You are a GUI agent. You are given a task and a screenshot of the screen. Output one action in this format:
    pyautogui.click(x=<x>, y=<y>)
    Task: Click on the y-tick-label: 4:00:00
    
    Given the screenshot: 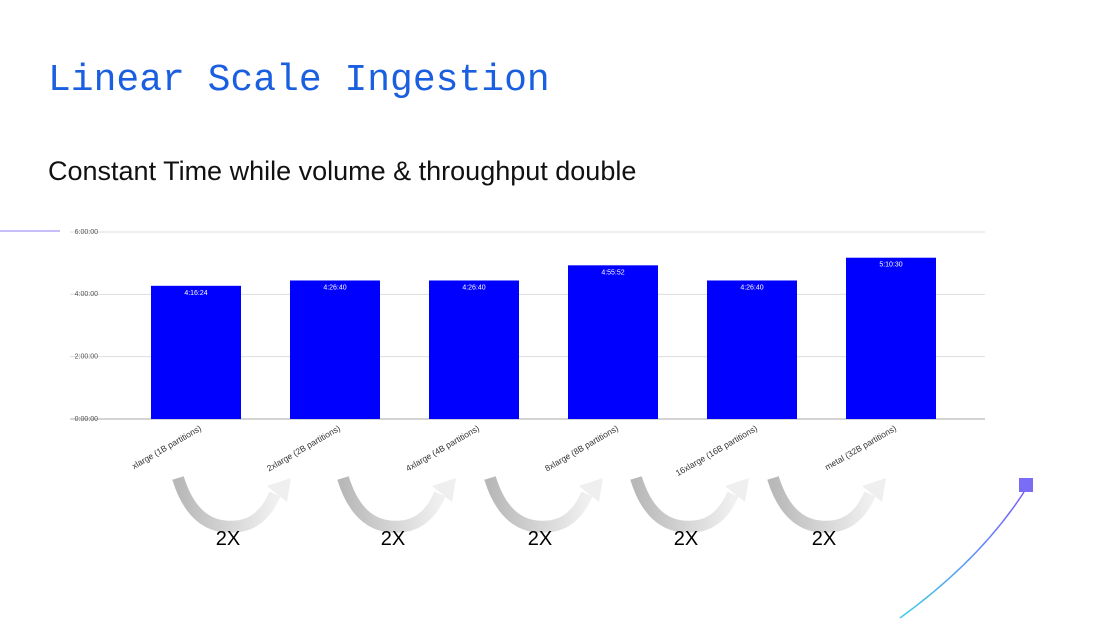 What is the action you would take?
    pyautogui.click(x=86, y=294)
    